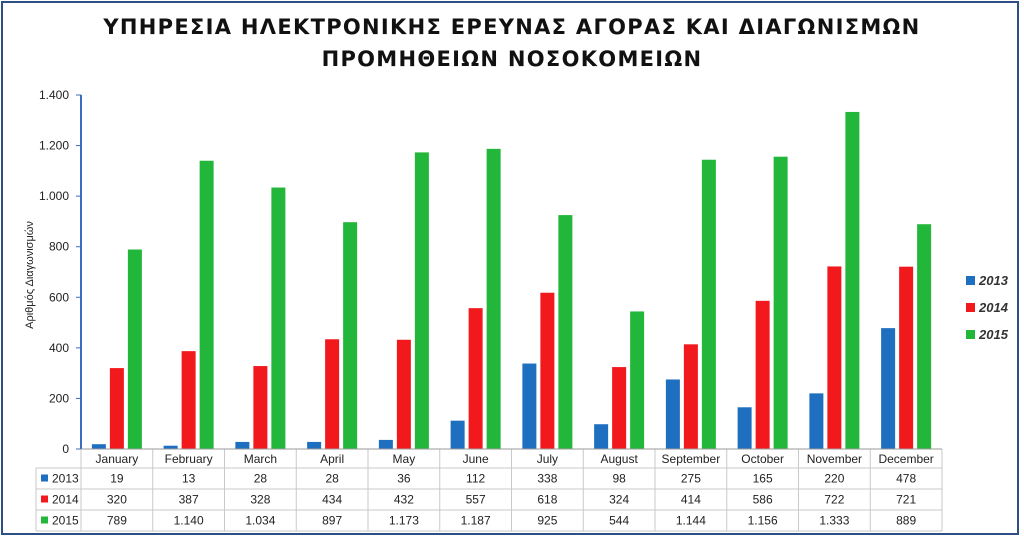 Image resolution: width=1024 pixels, height=540 pixels. What do you see at coordinates (906, 479) in the screenshot?
I see `table-cell: 478` at bounding box center [906, 479].